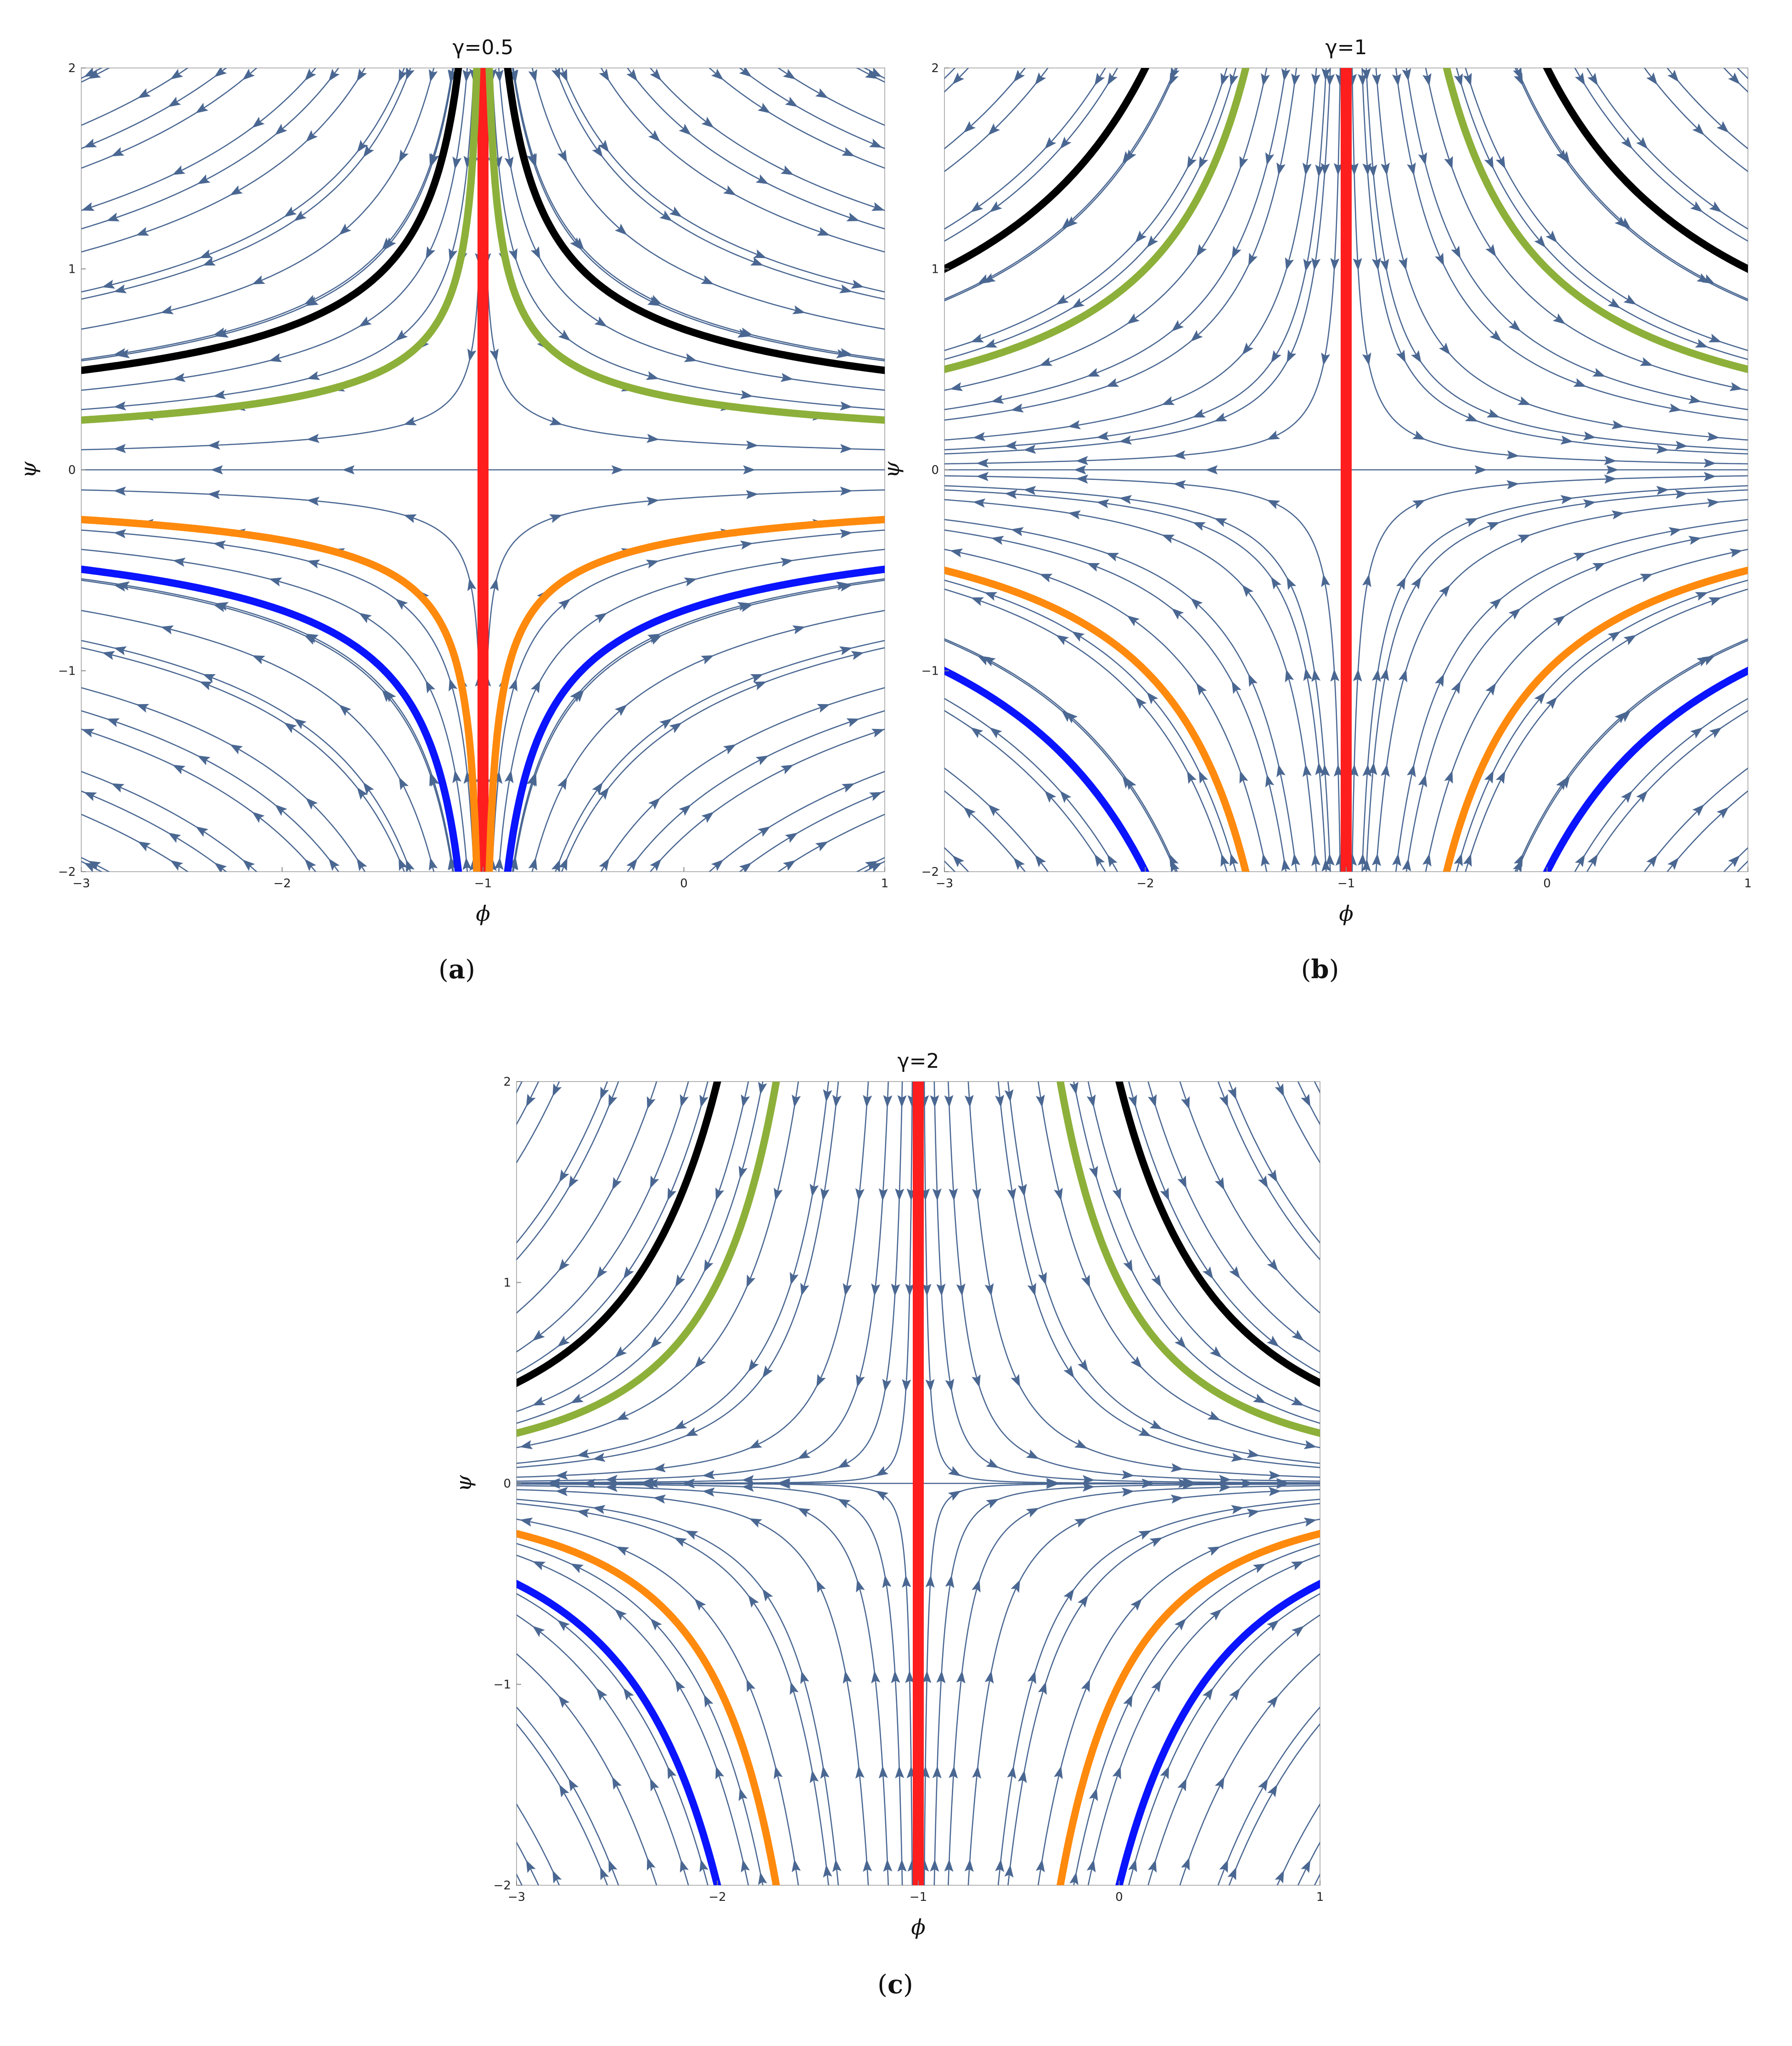 This screenshot has height=2046, width=1792. I want to click on x-tick-label: −3, so click(516, 1897).